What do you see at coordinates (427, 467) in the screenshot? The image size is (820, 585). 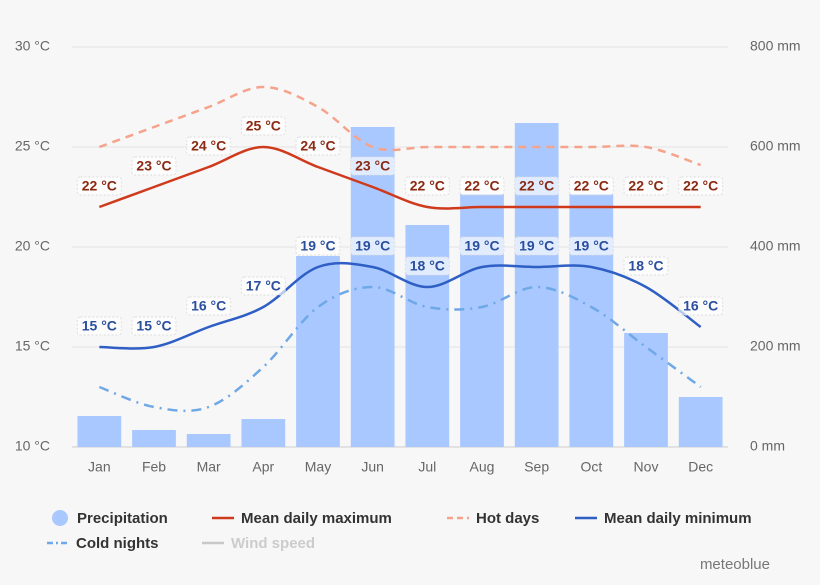 I see `x-tick-label: Jul` at bounding box center [427, 467].